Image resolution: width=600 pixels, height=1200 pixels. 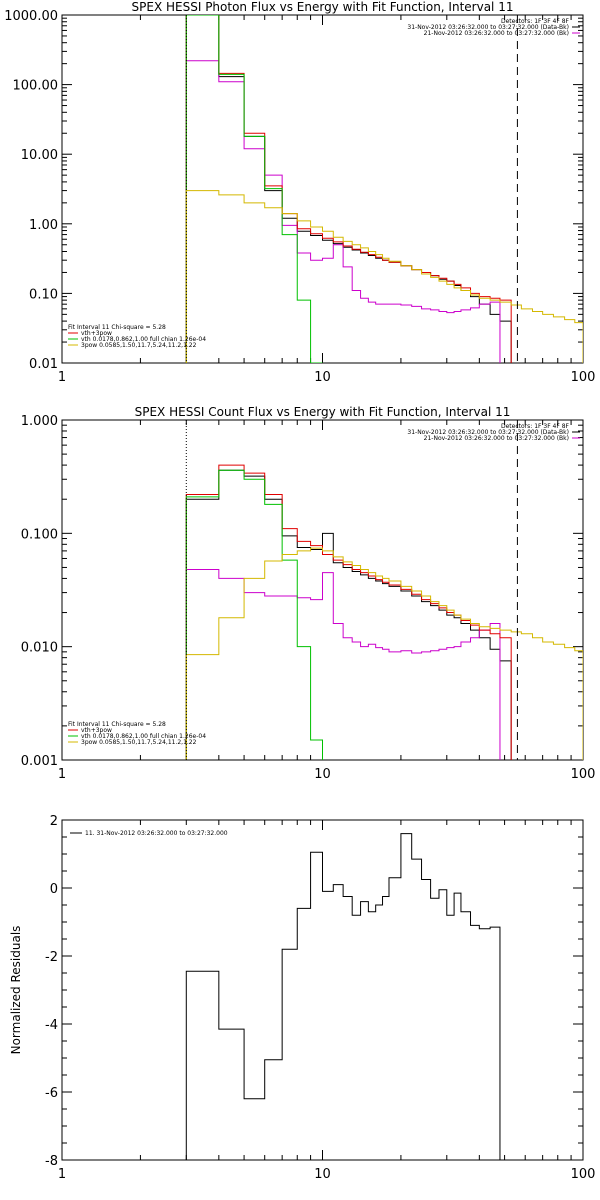 What do you see at coordinates (39, 155) in the screenshot?
I see `y-tick-label: 10.00` at bounding box center [39, 155].